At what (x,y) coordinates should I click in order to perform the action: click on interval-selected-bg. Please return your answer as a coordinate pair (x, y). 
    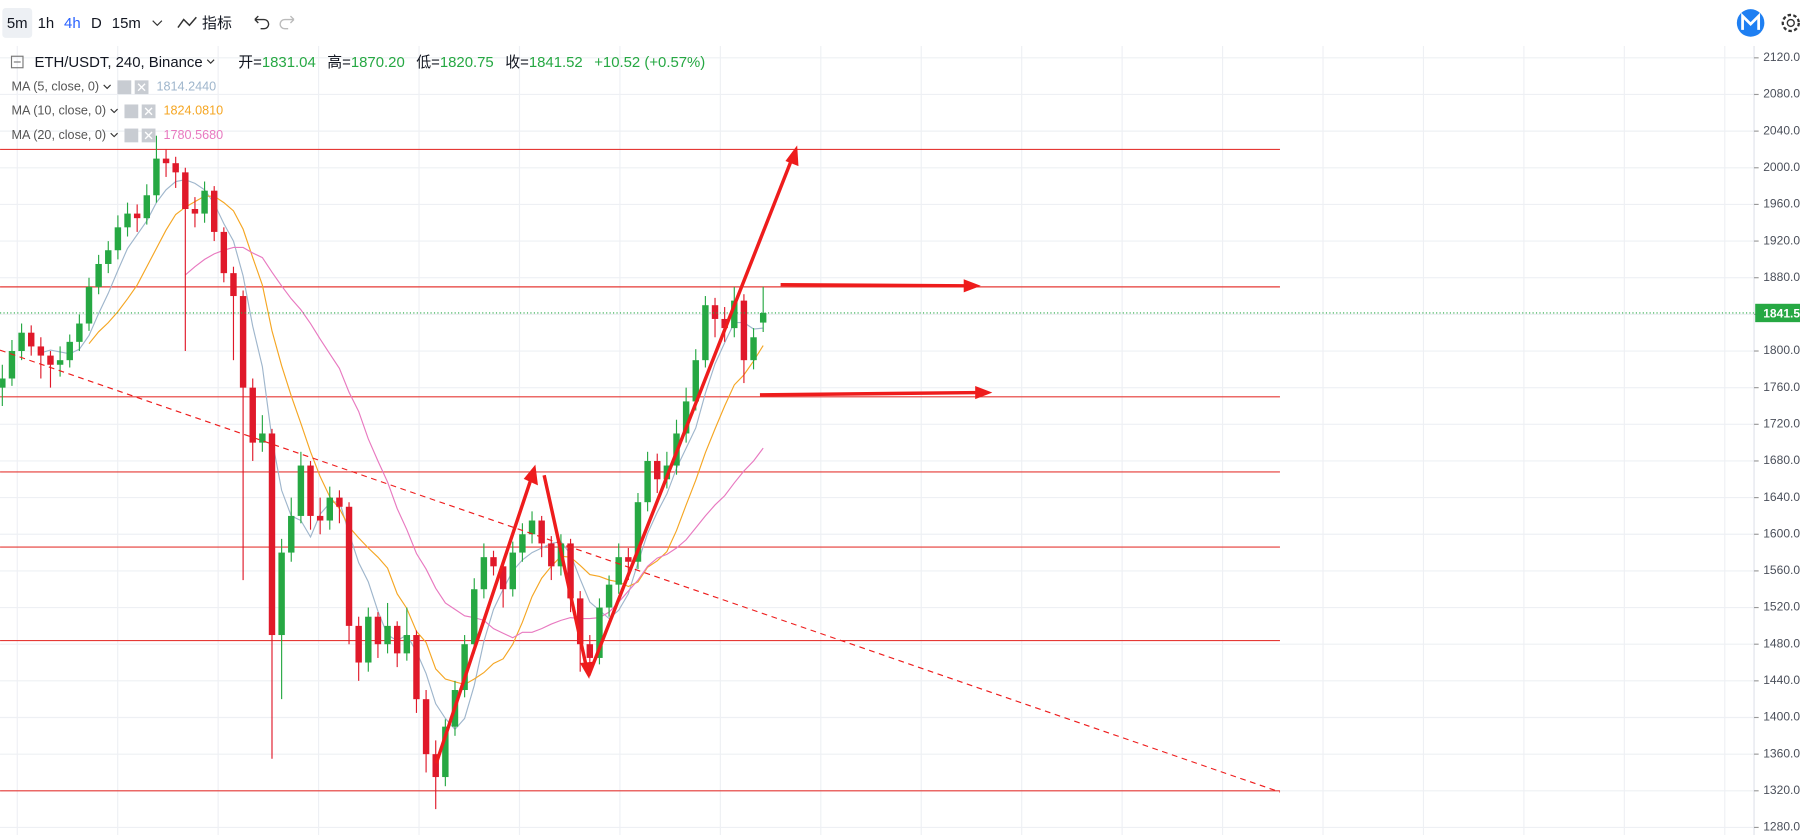
    Looking at the image, I should click on (17, 23).